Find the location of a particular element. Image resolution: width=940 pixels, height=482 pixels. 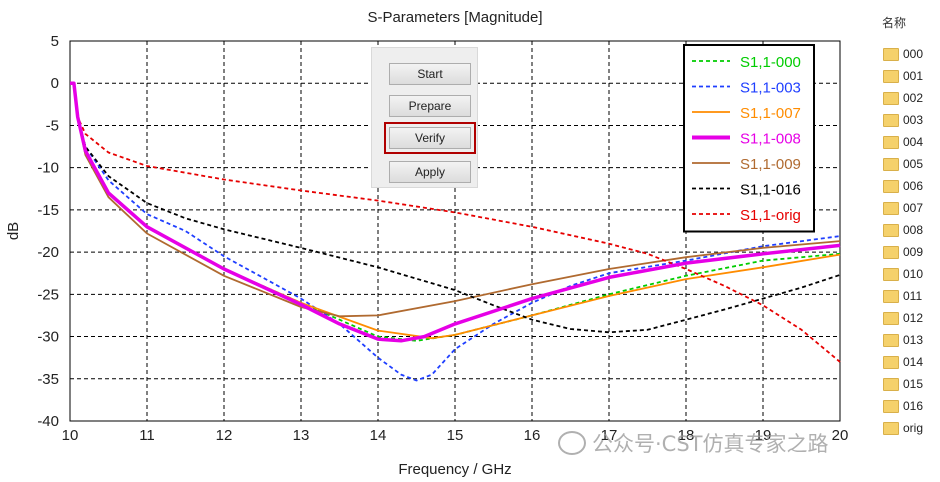

file-name: 015 is located at coordinates (913, 384).